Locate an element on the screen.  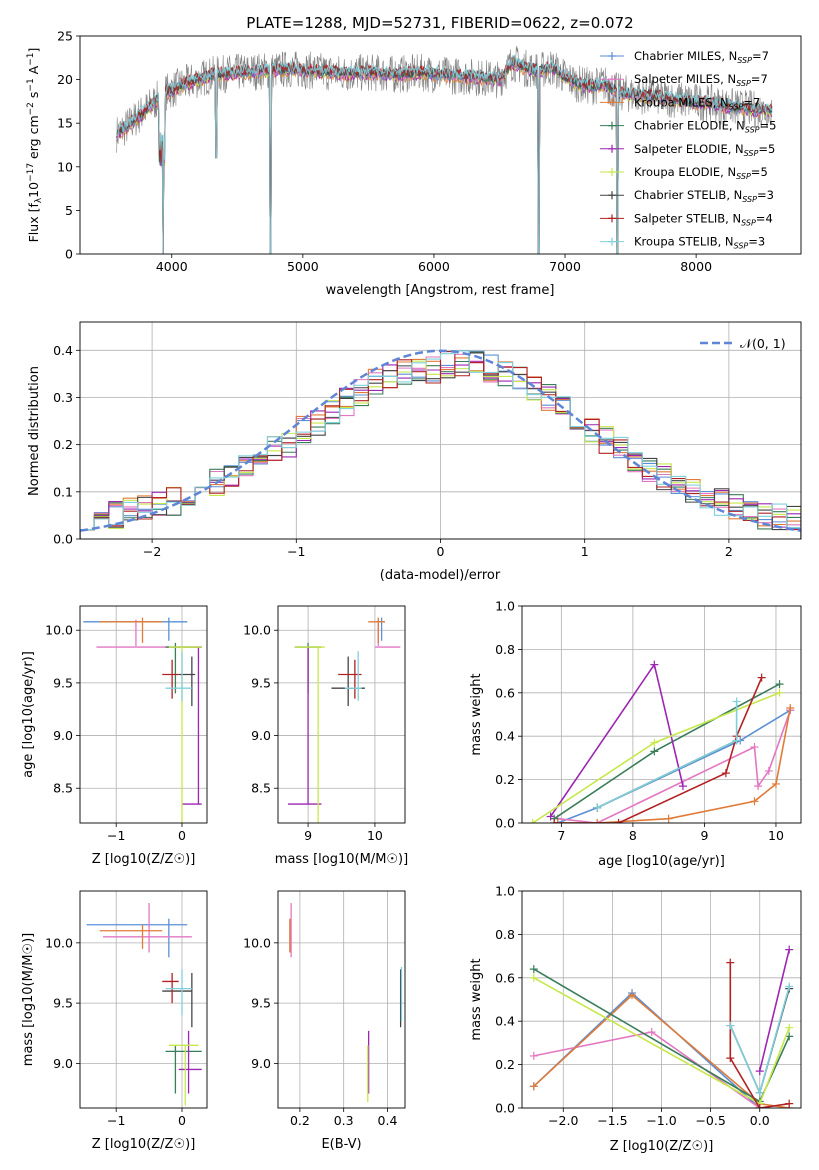
gaussian-curve is located at coordinates (440, 440).